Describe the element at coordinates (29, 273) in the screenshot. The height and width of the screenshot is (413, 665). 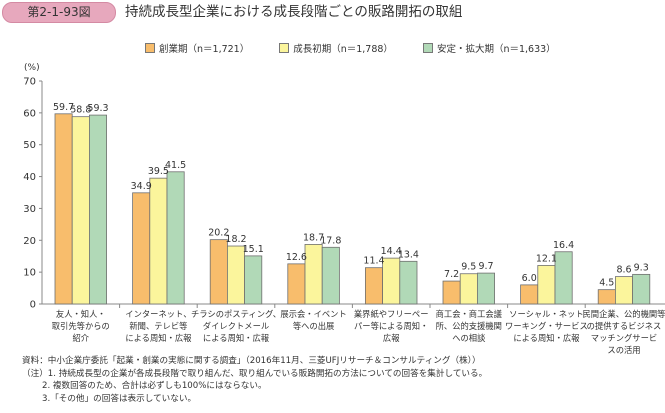
I see `y-tick-label: 10` at that location.